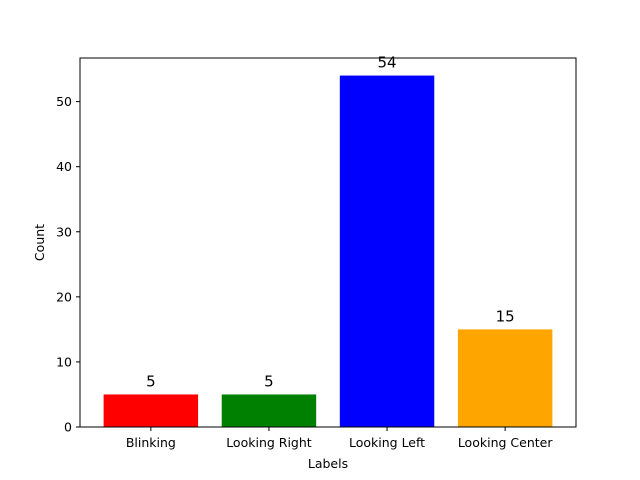 The height and width of the screenshot is (480, 640). I want to click on y-tick-label: 20, so click(64, 296).